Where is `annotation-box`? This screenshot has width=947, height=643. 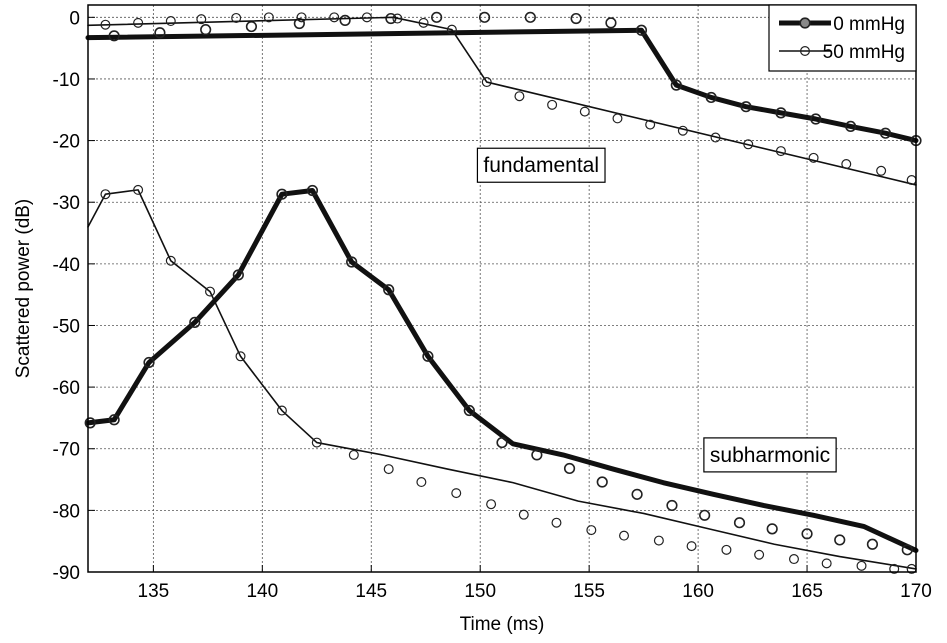 annotation-box is located at coordinates (770, 455).